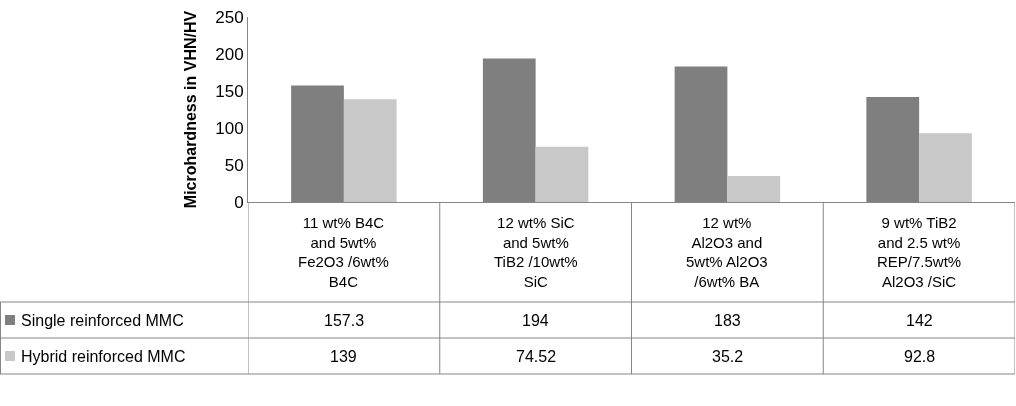 Image resolution: width=1016 pixels, height=406 pixels. What do you see at coordinates (727, 252) in the screenshot?
I see `x-tick-label: 12 wt% Al2O3 and 5wt% Al2O3 /6wt% BA` at bounding box center [727, 252].